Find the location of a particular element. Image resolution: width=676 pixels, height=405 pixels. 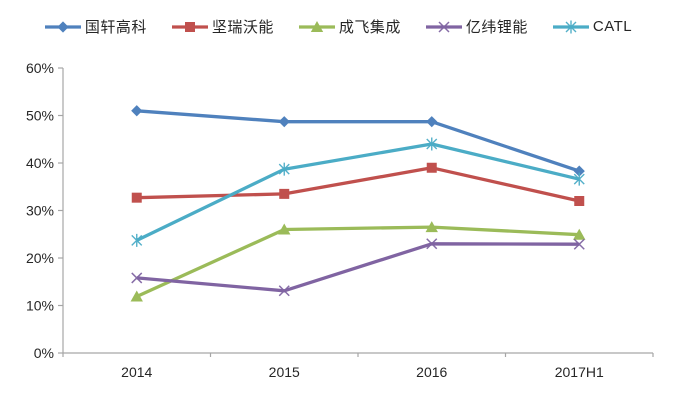

legend-label: 亿纬锂能 is located at coordinates (496, 27).